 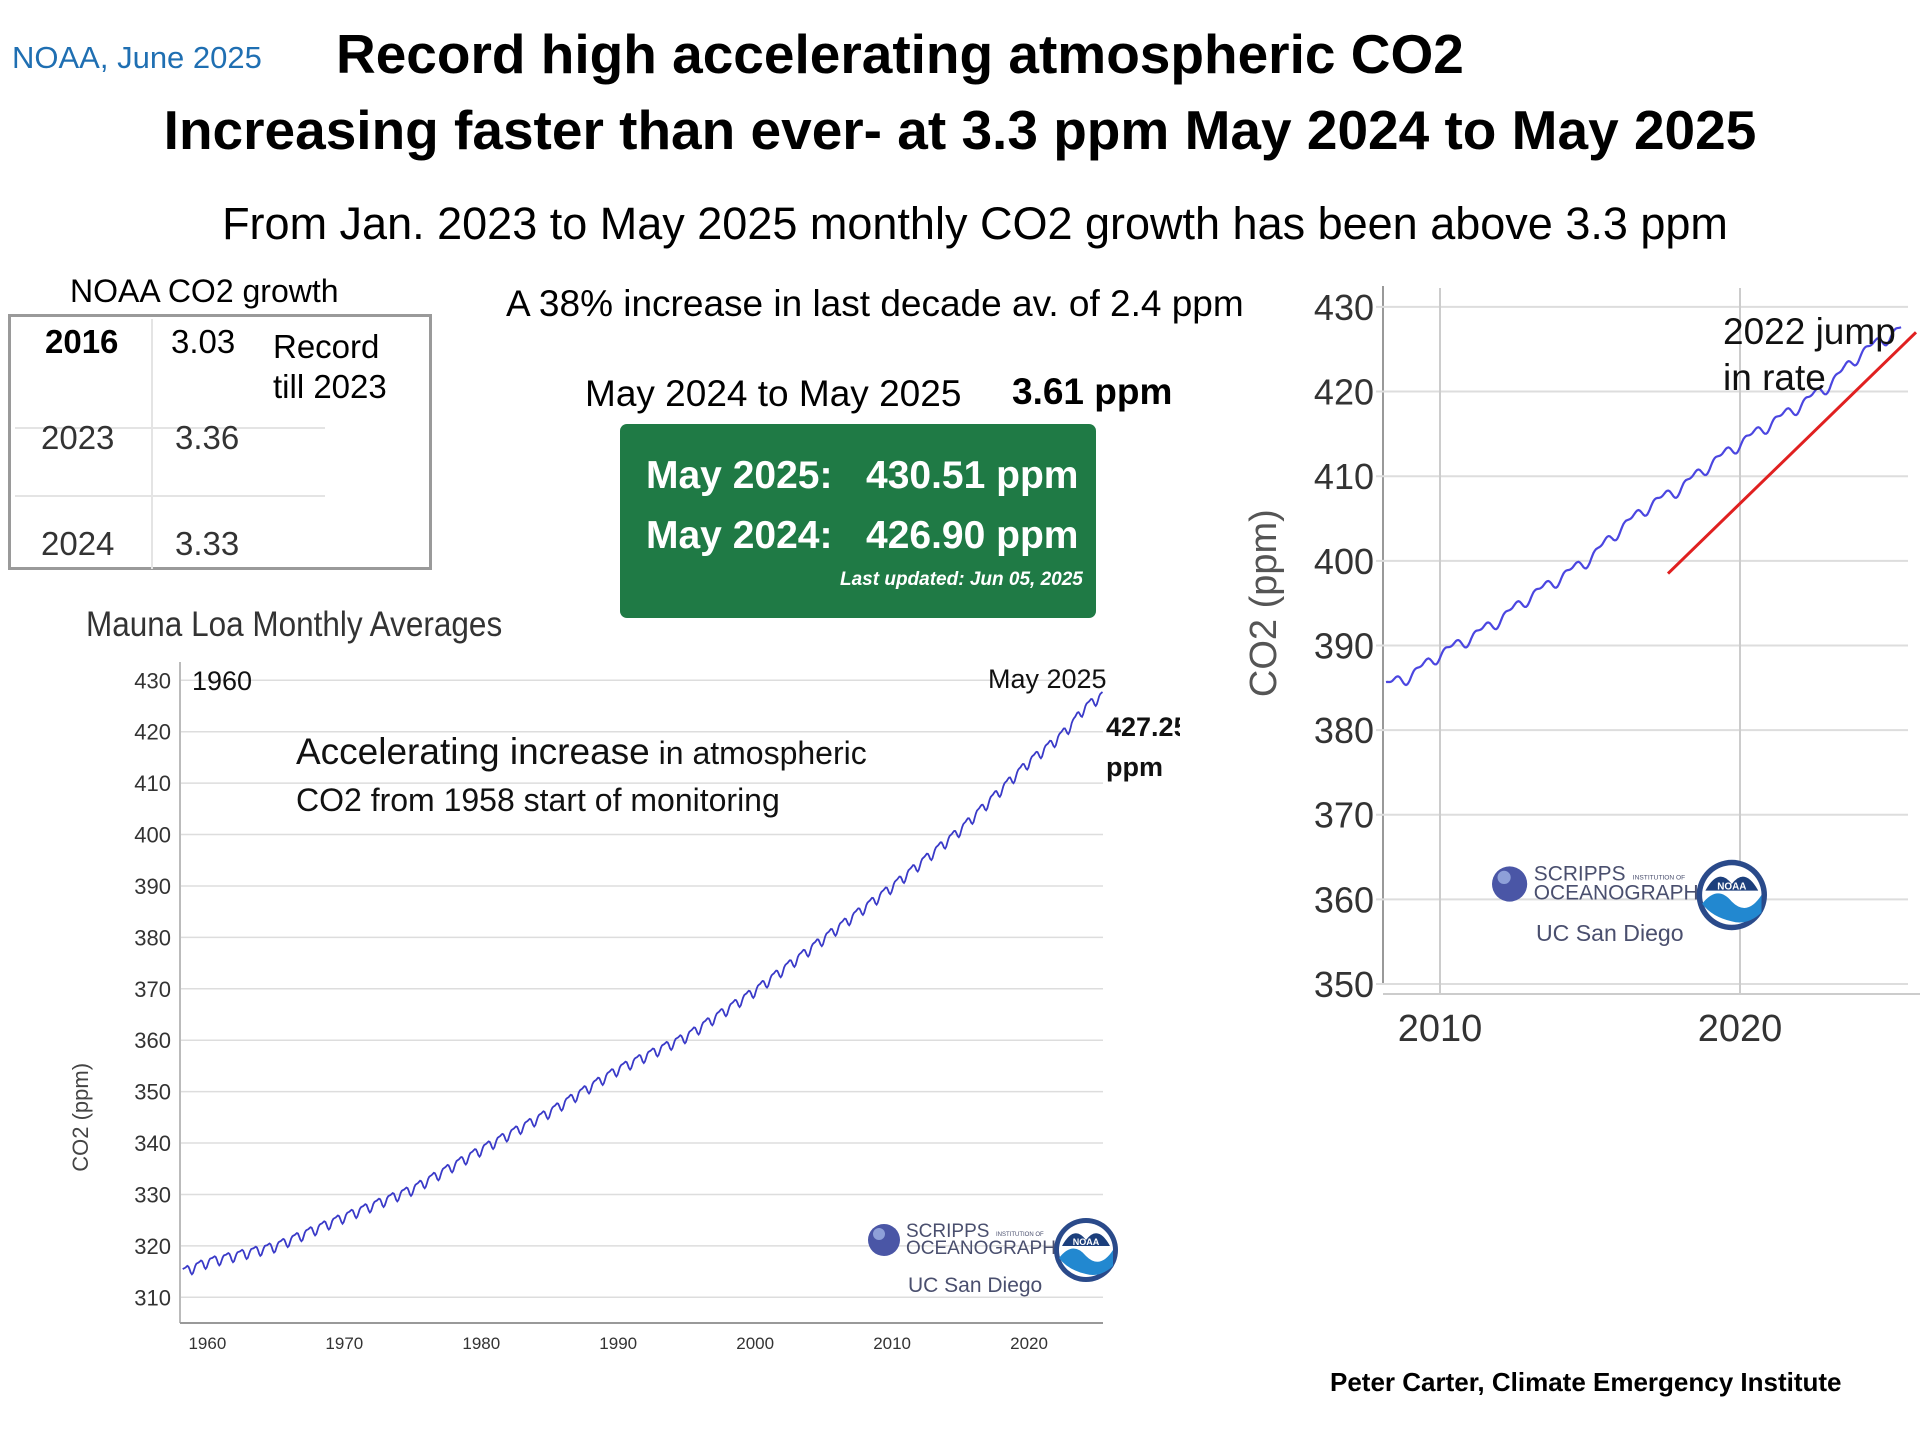 I want to click on growth-year: 2024, so click(x=78, y=543).